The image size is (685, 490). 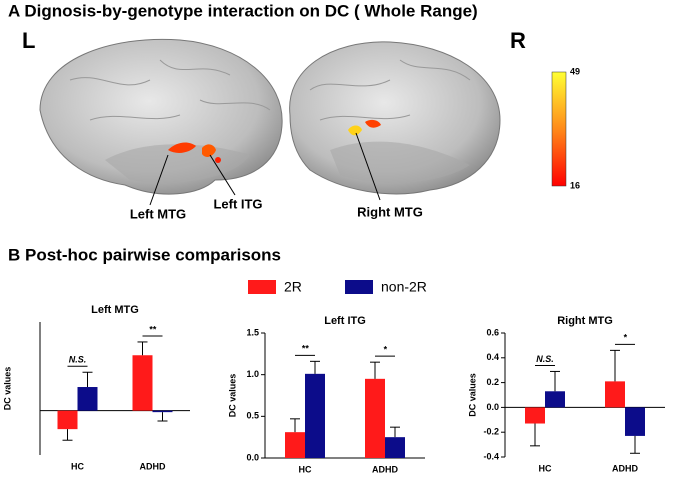 I want to click on y-tick-label: 0.6, so click(x=492, y=332).